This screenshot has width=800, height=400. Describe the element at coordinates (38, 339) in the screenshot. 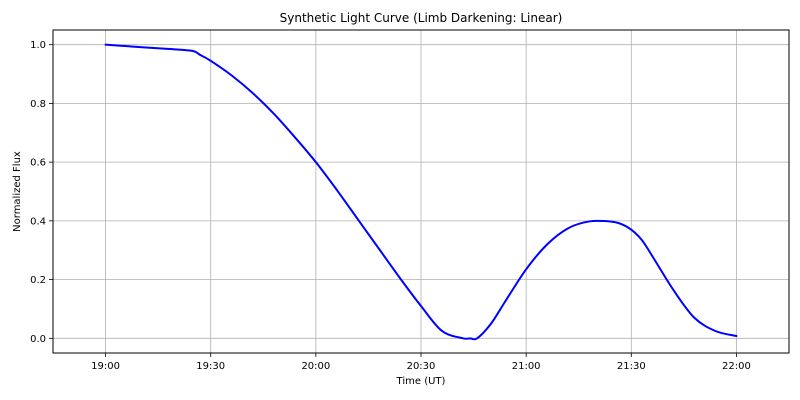

I see `y-tick-label: 0.0` at that location.